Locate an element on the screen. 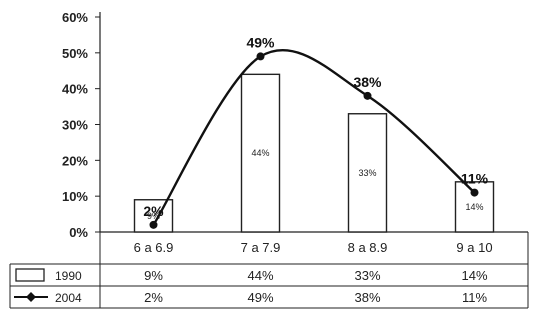 Image resolution: width=538 pixels, height=321 pixels. x-category-label: 8 a 8.9 is located at coordinates (368, 247).